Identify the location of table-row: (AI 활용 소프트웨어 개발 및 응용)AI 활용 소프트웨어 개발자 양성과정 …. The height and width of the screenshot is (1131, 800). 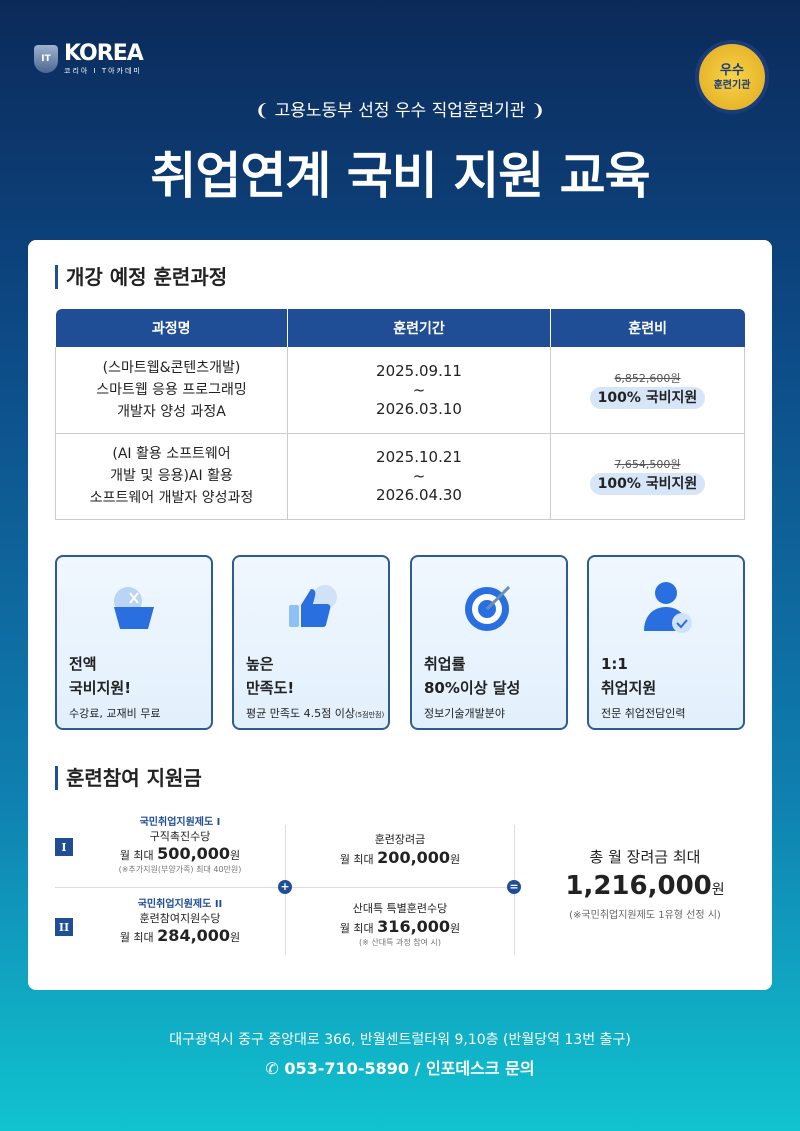
(400, 476).